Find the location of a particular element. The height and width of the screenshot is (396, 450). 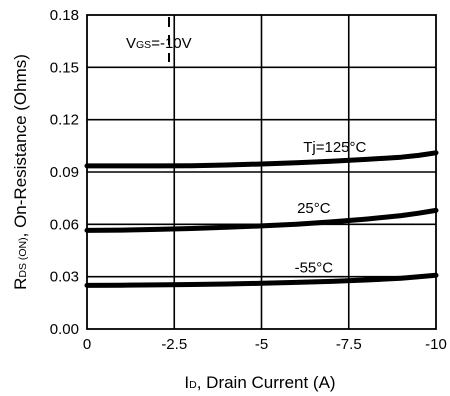

y-tick-label: 0.09 is located at coordinates (64, 172).